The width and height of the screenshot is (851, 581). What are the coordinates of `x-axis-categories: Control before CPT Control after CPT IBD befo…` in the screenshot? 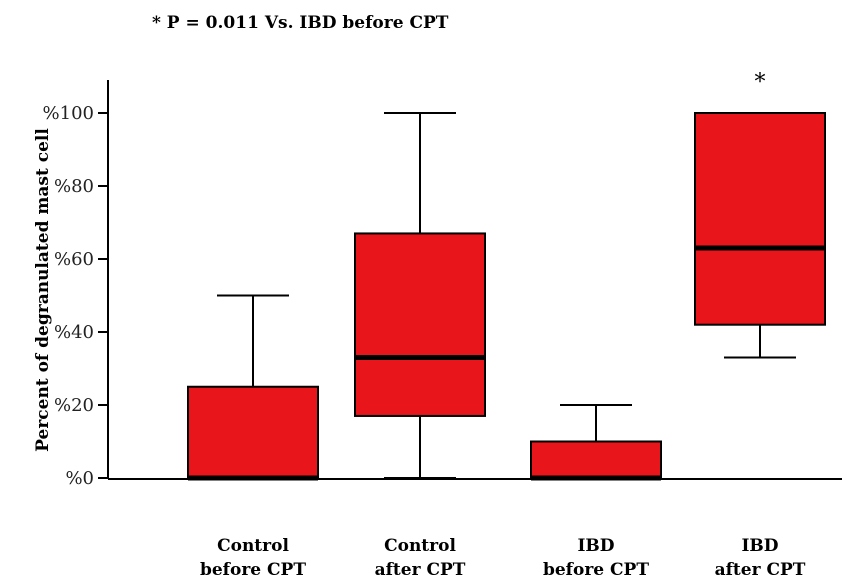 It's located at (503, 558).